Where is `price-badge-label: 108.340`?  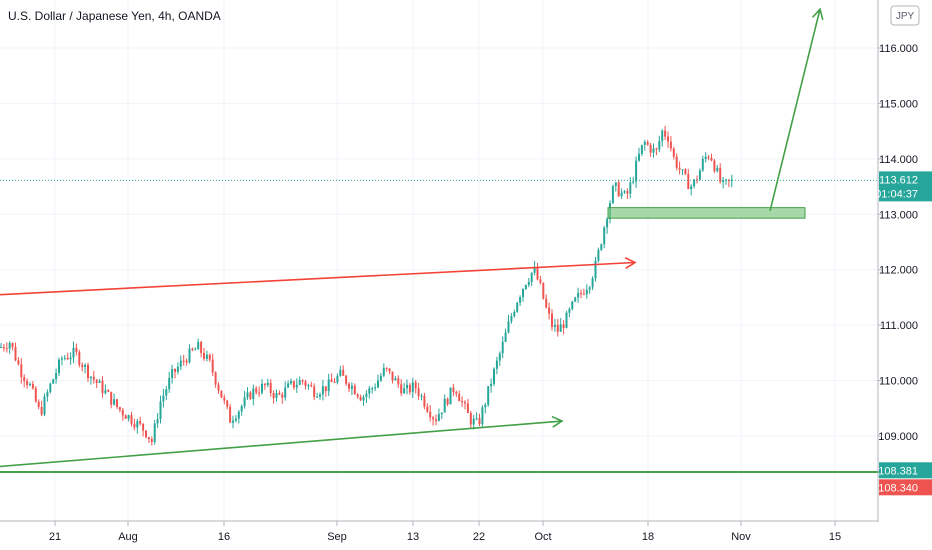 price-badge-label: 108.340 is located at coordinates (898, 488).